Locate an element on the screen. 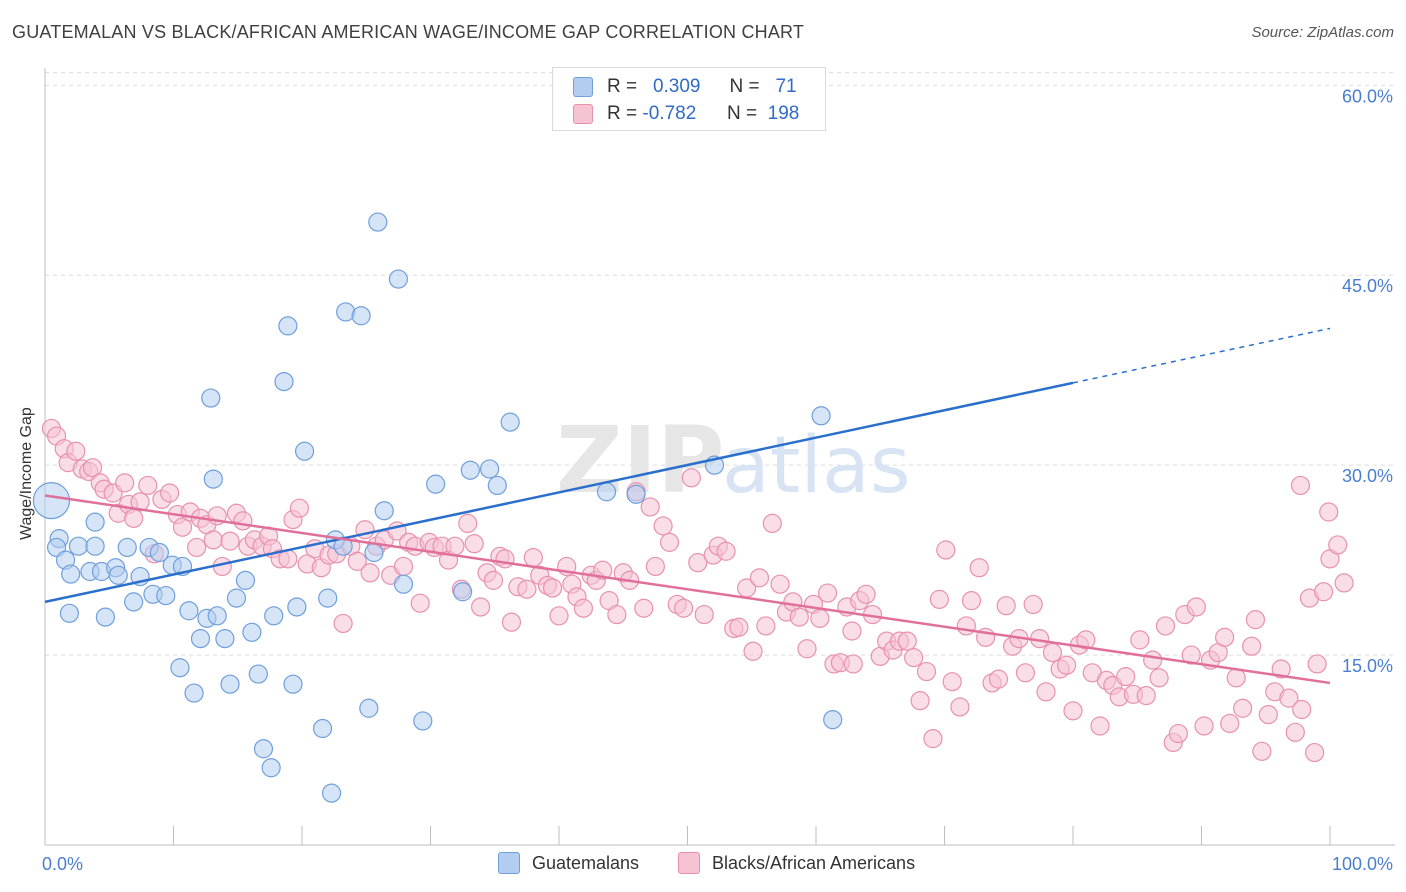  legend-item-guatemalans: Guatemalans is located at coordinates (568, 863).